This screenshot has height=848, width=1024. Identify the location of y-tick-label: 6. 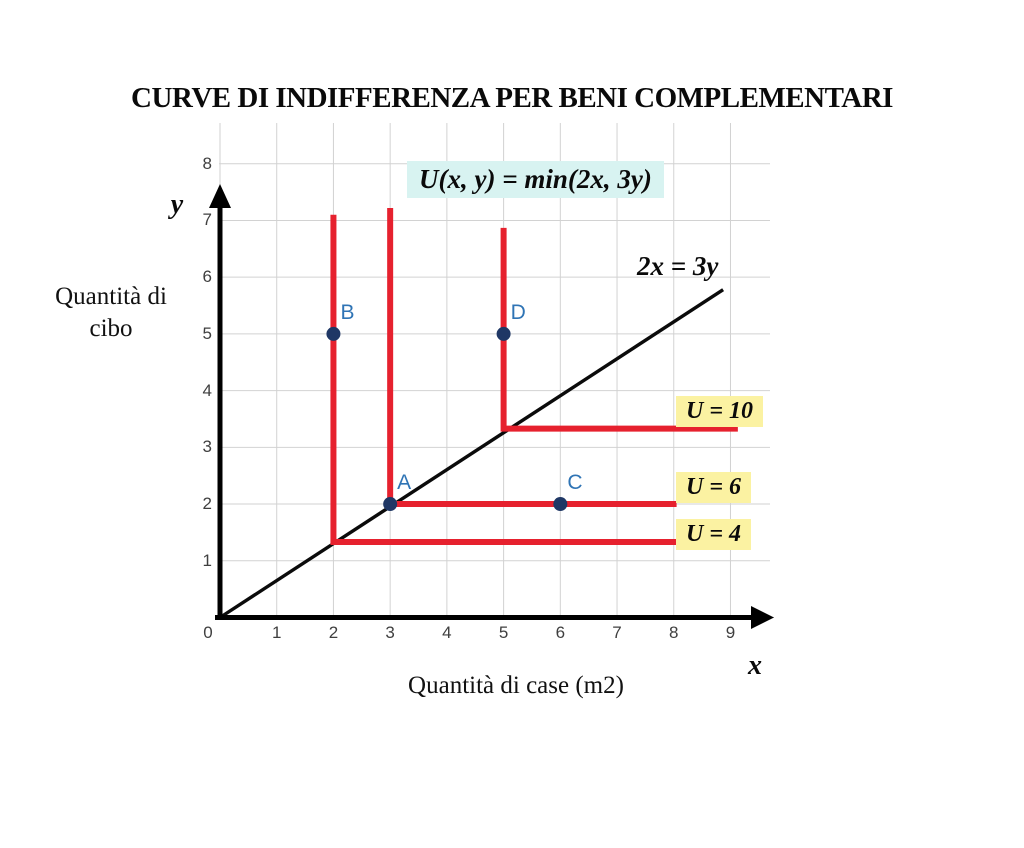
(207, 277).